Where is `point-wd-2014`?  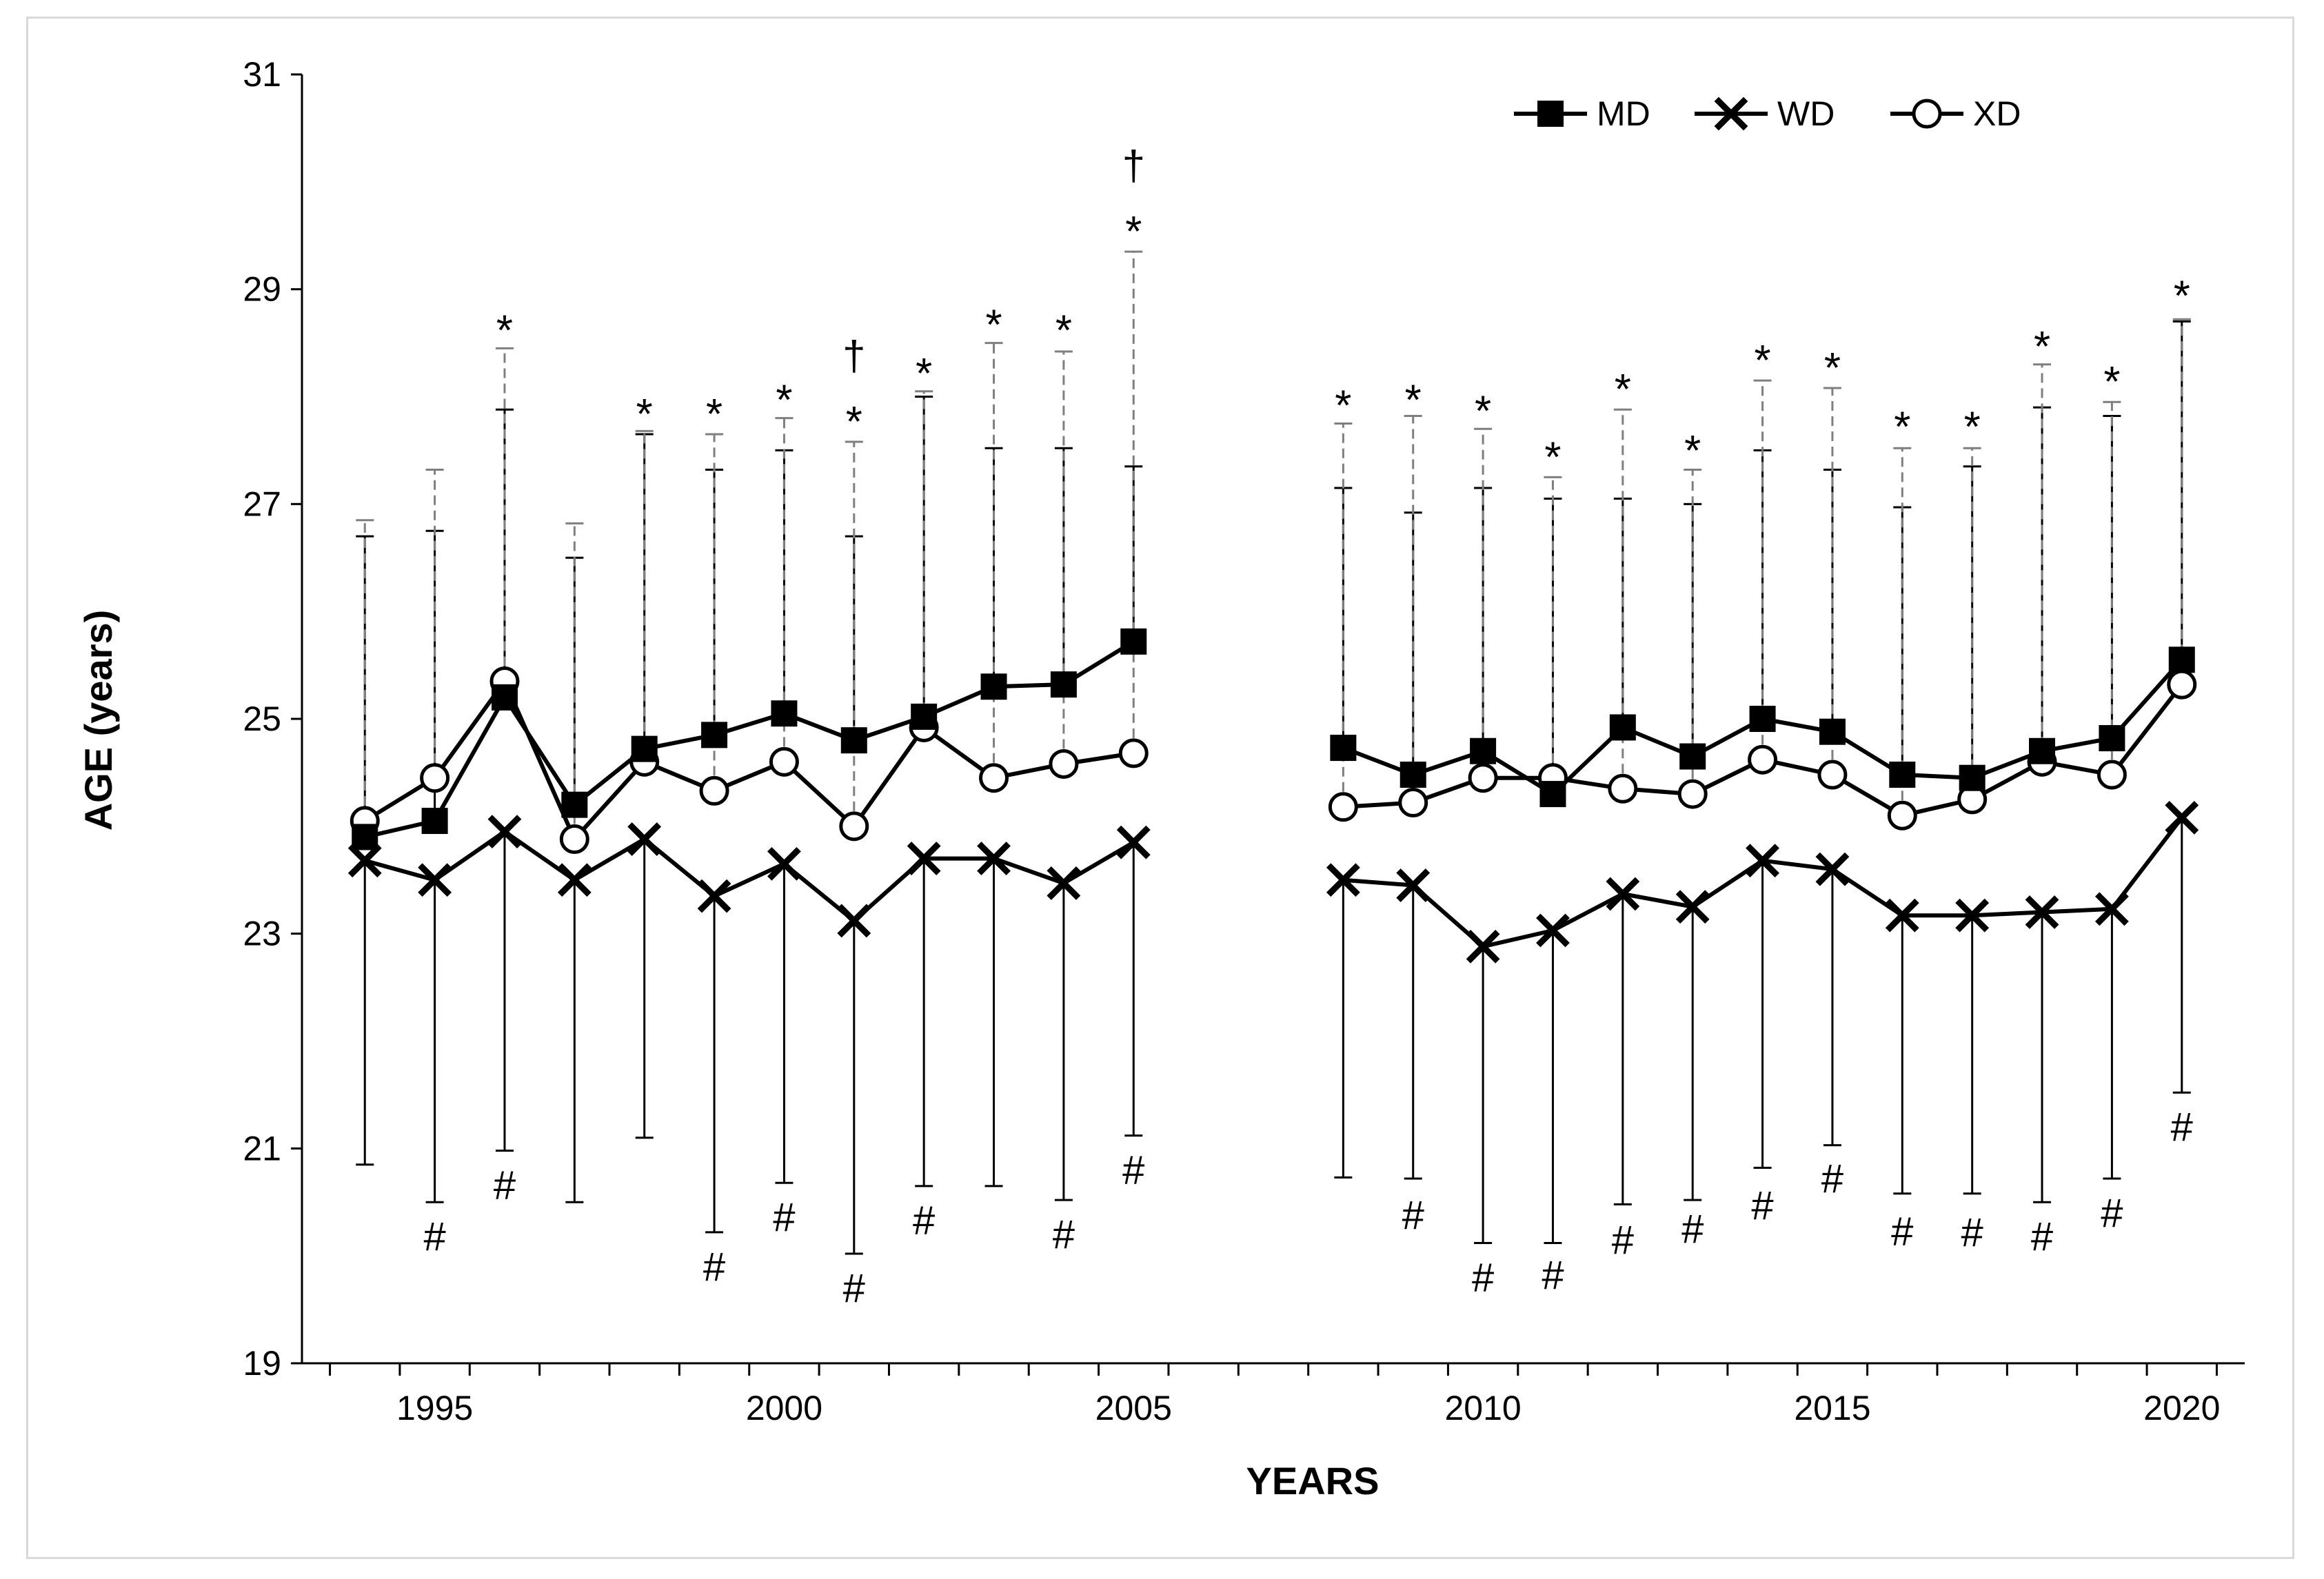
point-wd-2014 is located at coordinates (1762, 861).